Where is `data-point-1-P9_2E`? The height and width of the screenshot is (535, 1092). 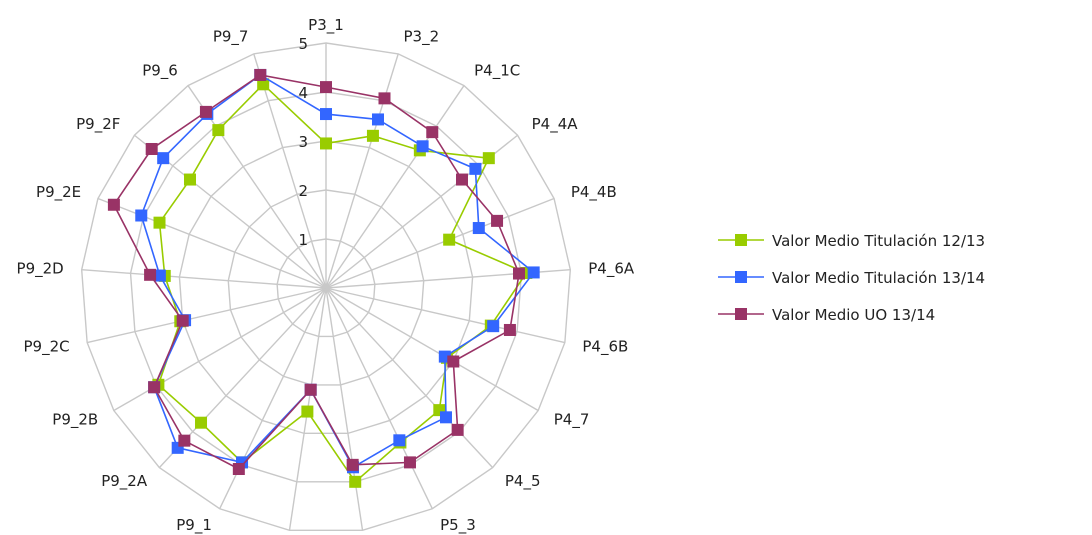
data-point-1-P9_2E is located at coordinates (159, 222).